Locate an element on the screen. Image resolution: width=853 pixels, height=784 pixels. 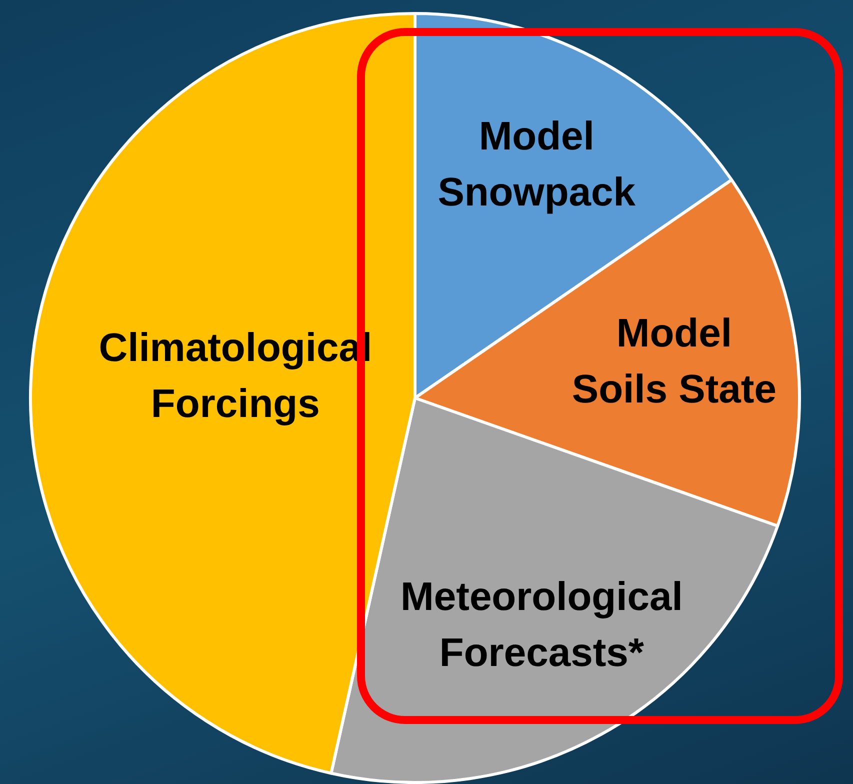
slice-label: Model Snowpack is located at coordinates (537, 164).